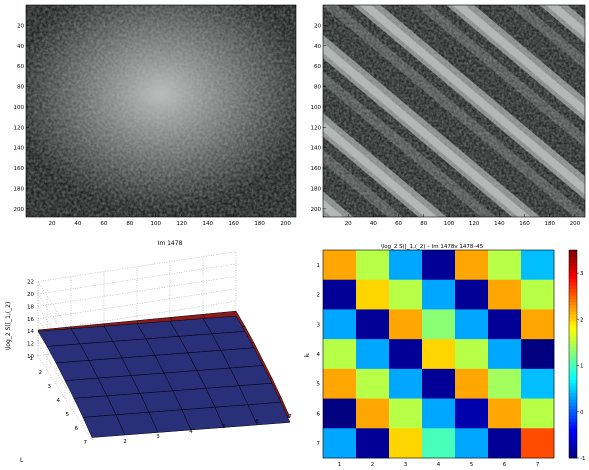 The height and width of the screenshot is (470, 589). What do you see at coordinates (449, 224) in the screenshot?
I see `x-tick-label: 100` at bounding box center [449, 224].